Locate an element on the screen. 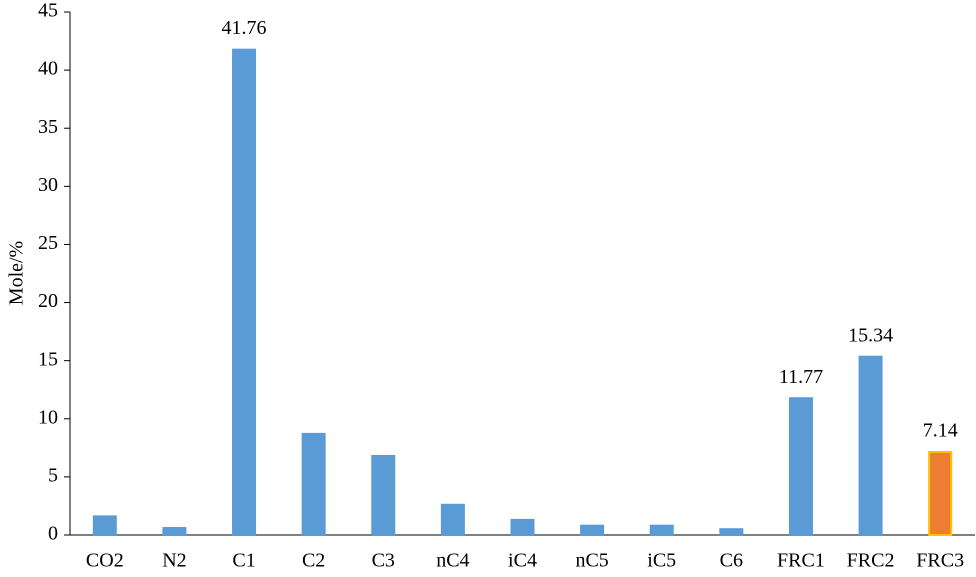 This screenshot has width=976, height=577. y-tick-label: 25 is located at coordinates (48, 243).